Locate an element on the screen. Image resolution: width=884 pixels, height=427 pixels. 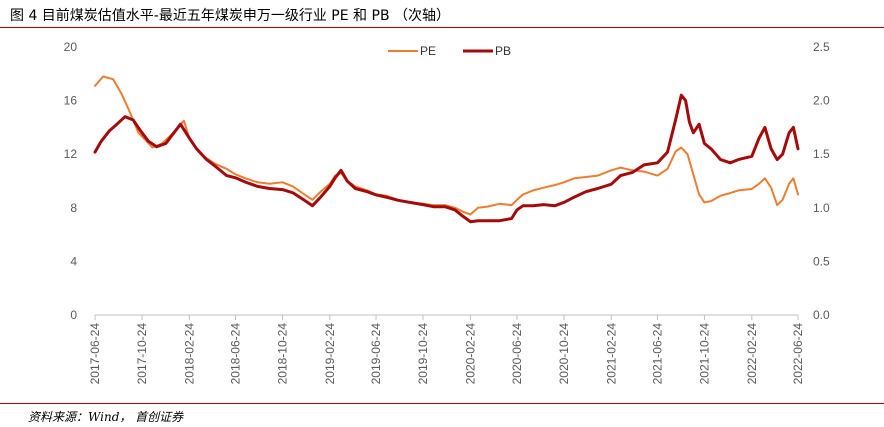
source-rule is located at coordinates (442, 403).